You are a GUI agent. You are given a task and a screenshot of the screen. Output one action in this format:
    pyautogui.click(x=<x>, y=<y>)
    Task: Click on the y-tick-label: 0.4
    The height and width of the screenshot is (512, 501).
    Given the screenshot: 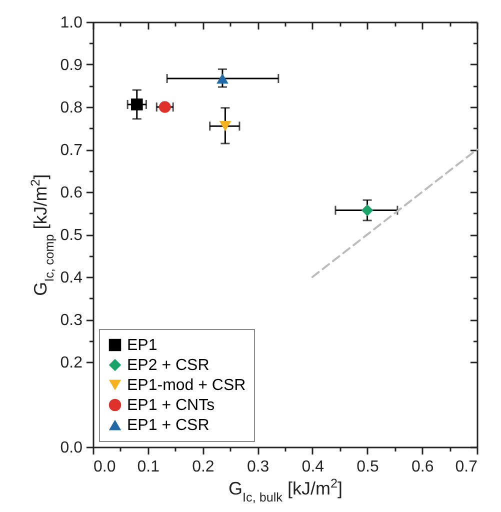 What is the action you would take?
    pyautogui.click(x=71, y=278)
    